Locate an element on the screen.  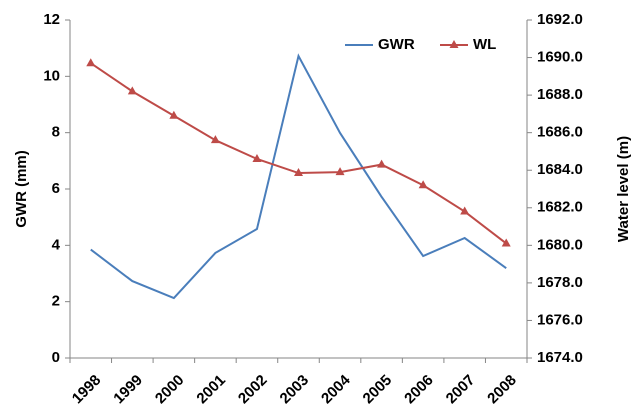
x-tick-label: 2000 is located at coordinates (170, 389).